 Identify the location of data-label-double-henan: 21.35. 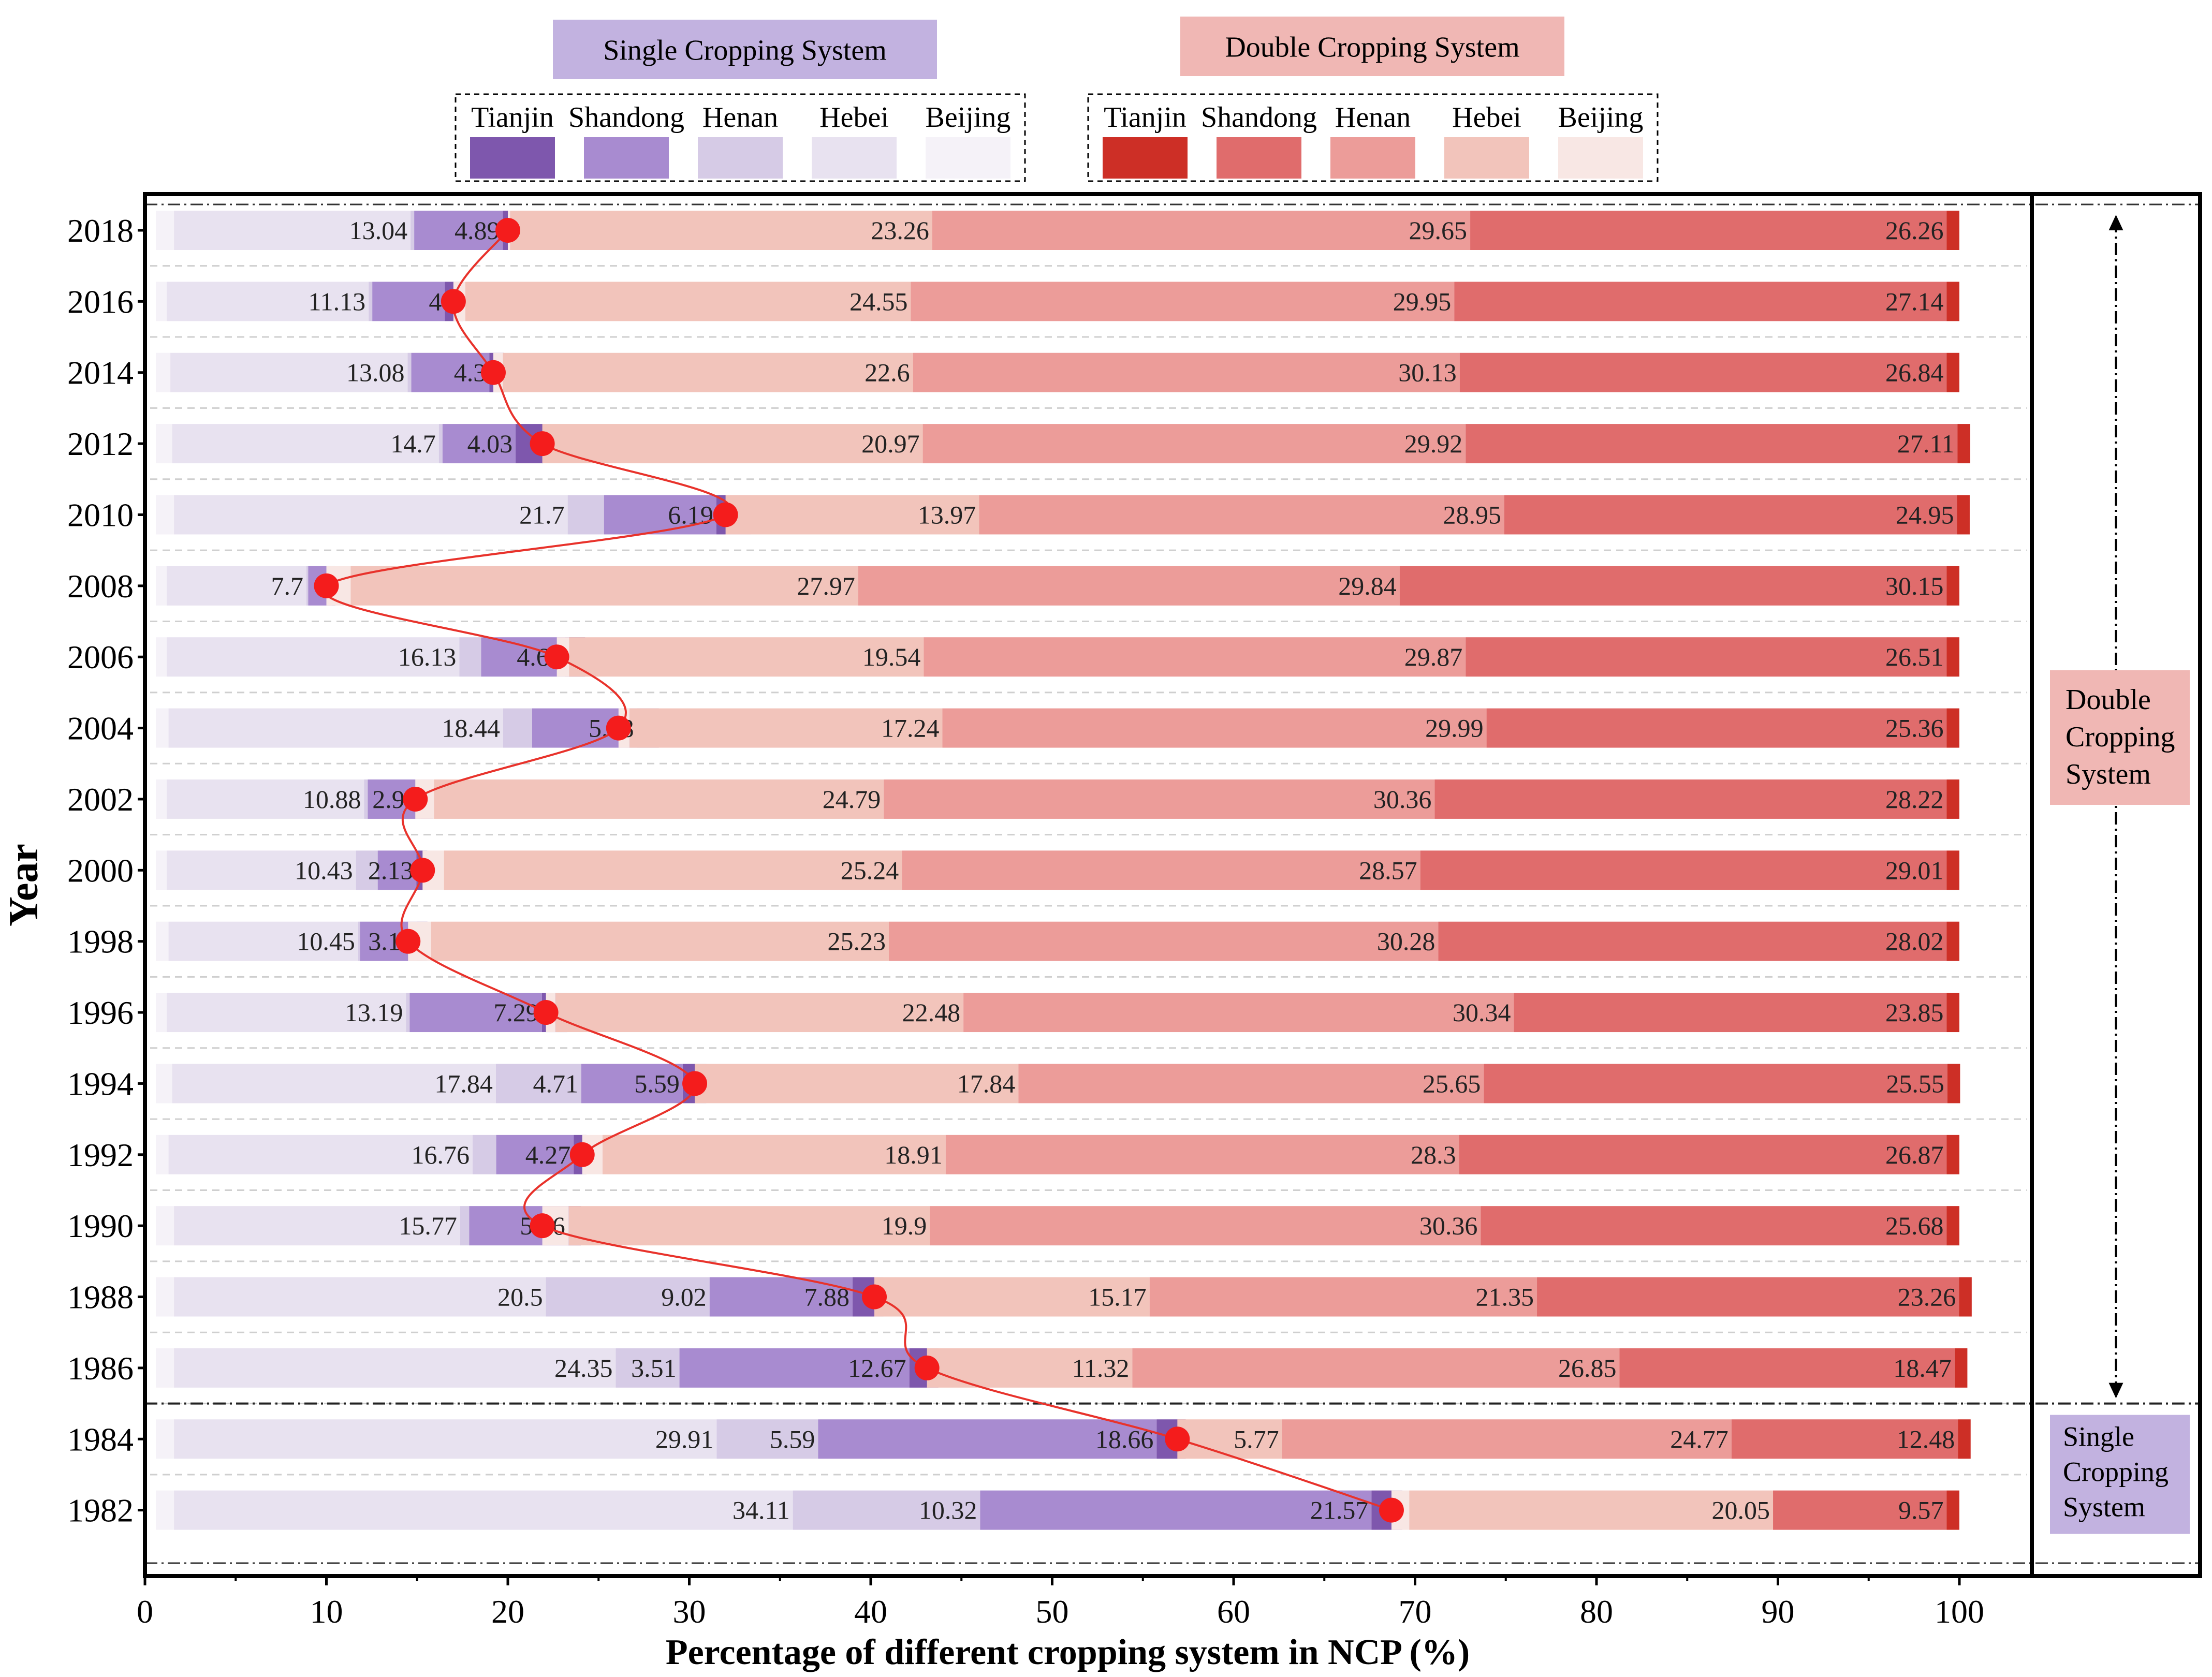
(1505, 1297).